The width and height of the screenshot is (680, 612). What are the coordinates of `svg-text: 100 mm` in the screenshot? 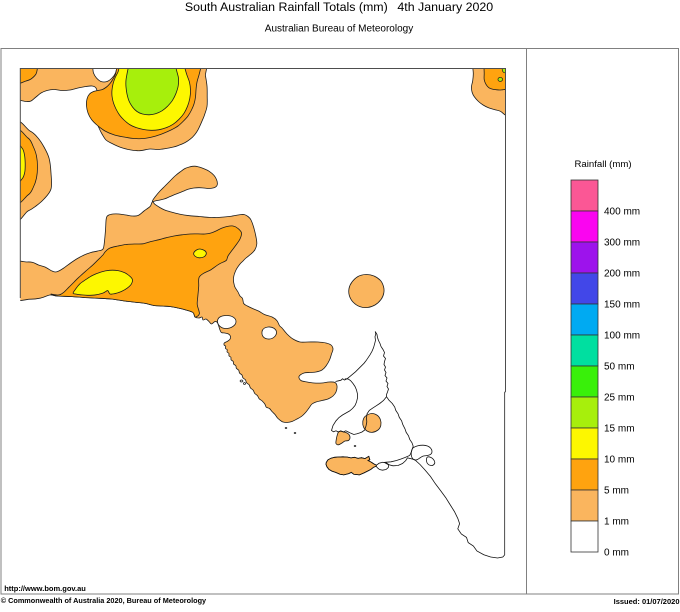 It's located at (622, 336).